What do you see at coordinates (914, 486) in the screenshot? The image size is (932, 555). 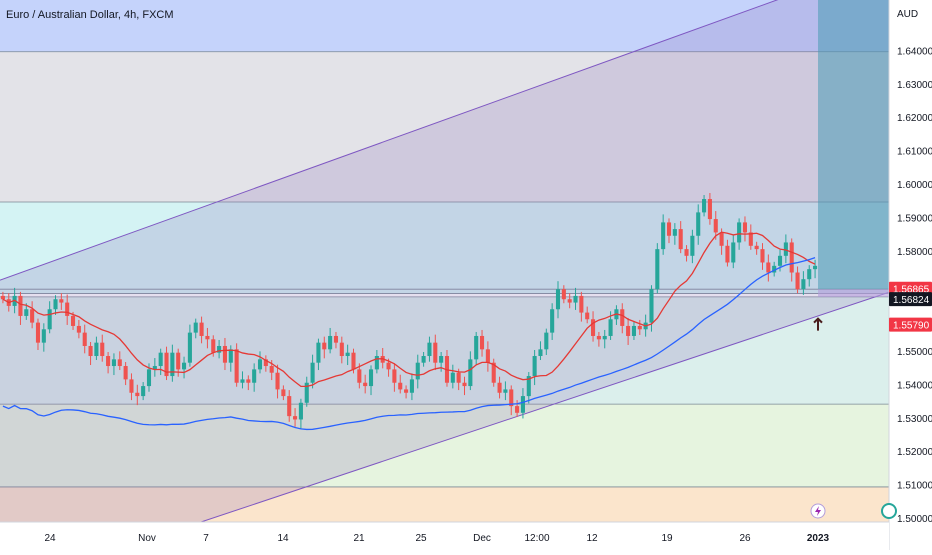 I see `y-tick-label-11: 1.51000` at bounding box center [914, 486].